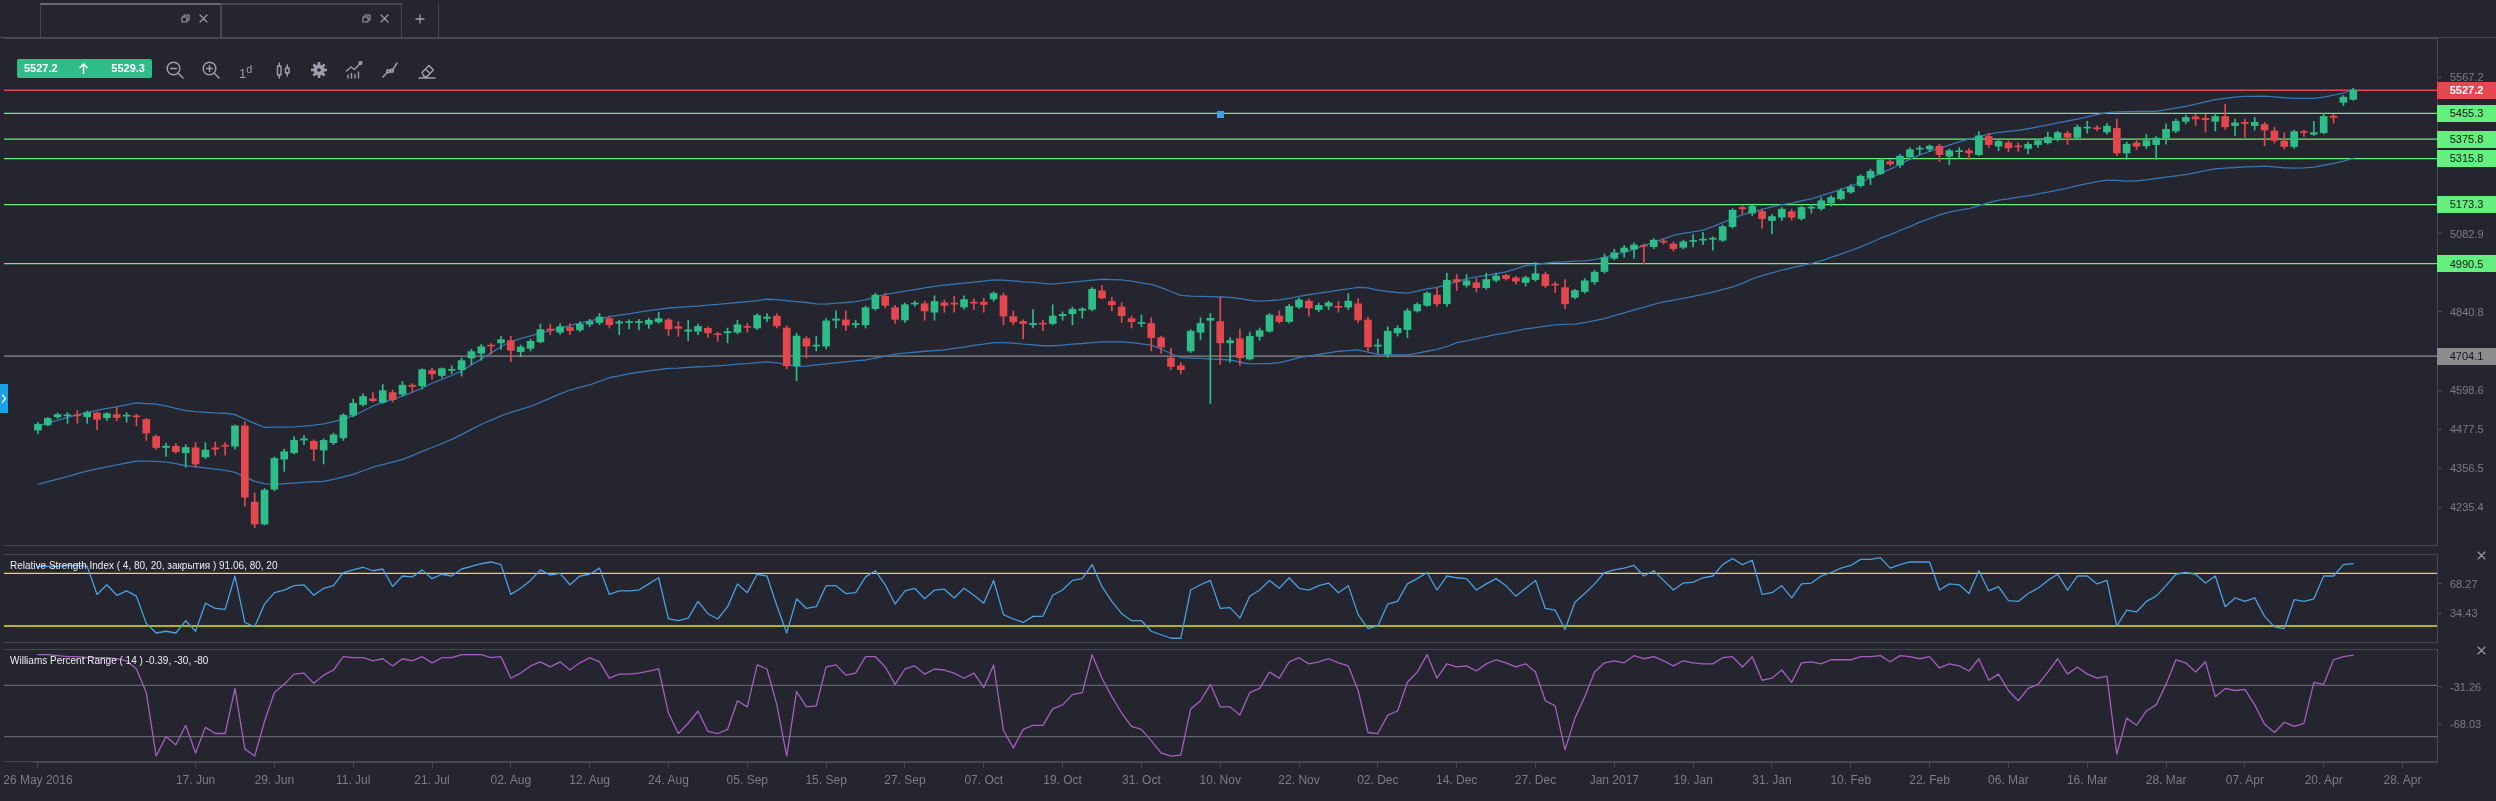 The image size is (2496, 801). What do you see at coordinates (2402, 779) in the screenshot?
I see `x-tick-label: 28. Apr` at bounding box center [2402, 779].